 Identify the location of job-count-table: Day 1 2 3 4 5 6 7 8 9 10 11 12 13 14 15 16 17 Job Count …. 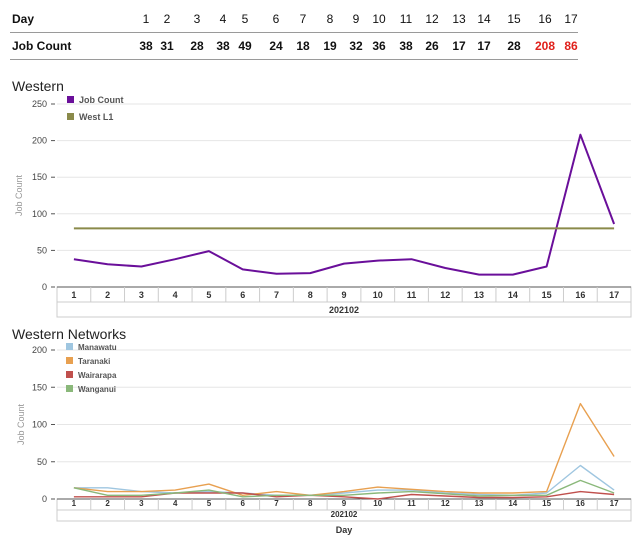
(294, 33).